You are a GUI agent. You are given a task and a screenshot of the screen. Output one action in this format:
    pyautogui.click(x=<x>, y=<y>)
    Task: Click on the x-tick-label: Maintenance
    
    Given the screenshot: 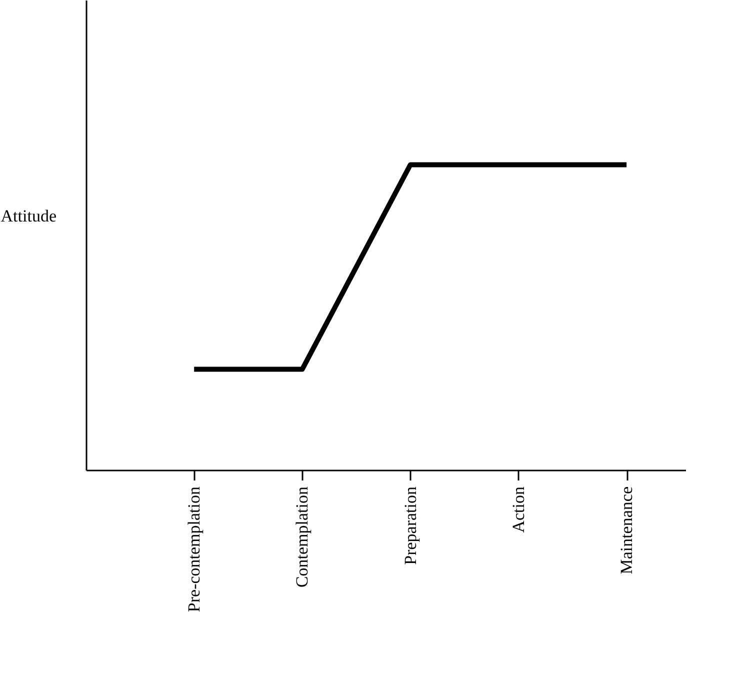 What is the action you would take?
    pyautogui.click(x=626, y=530)
    